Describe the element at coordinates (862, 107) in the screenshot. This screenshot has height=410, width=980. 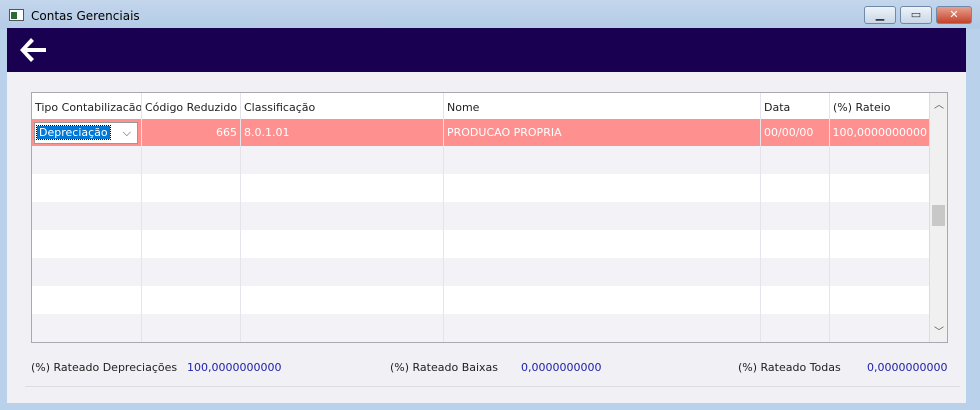
I see `col-rateio: (%) Rateio` at that location.